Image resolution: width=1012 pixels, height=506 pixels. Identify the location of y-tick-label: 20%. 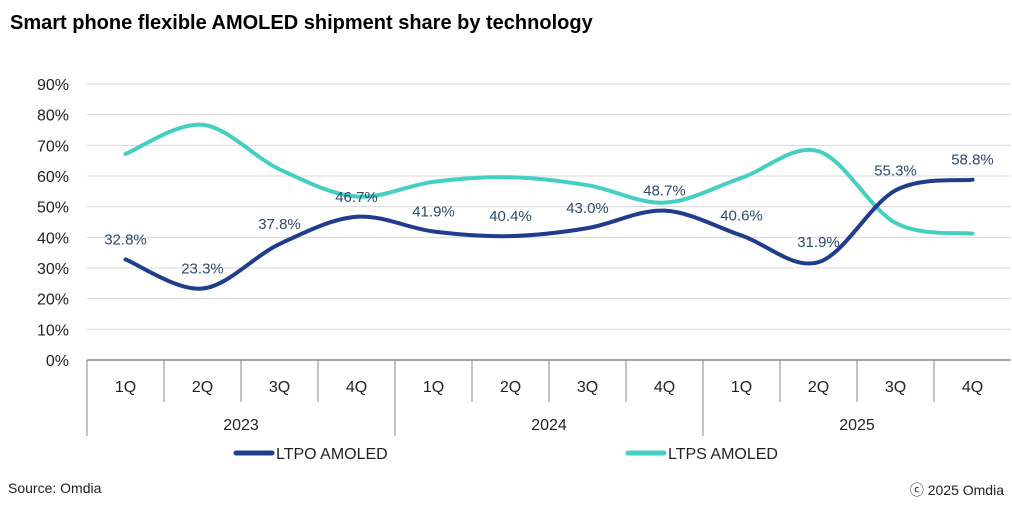
(53, 300).